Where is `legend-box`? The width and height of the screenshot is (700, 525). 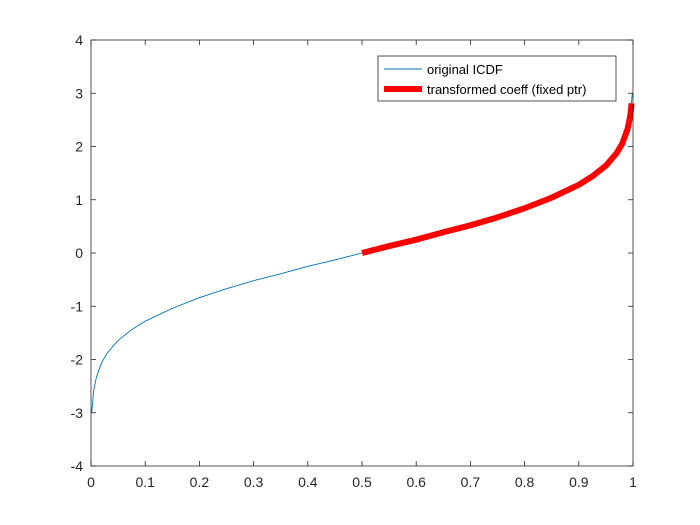 legend-box is located at coordinates (497, 78).